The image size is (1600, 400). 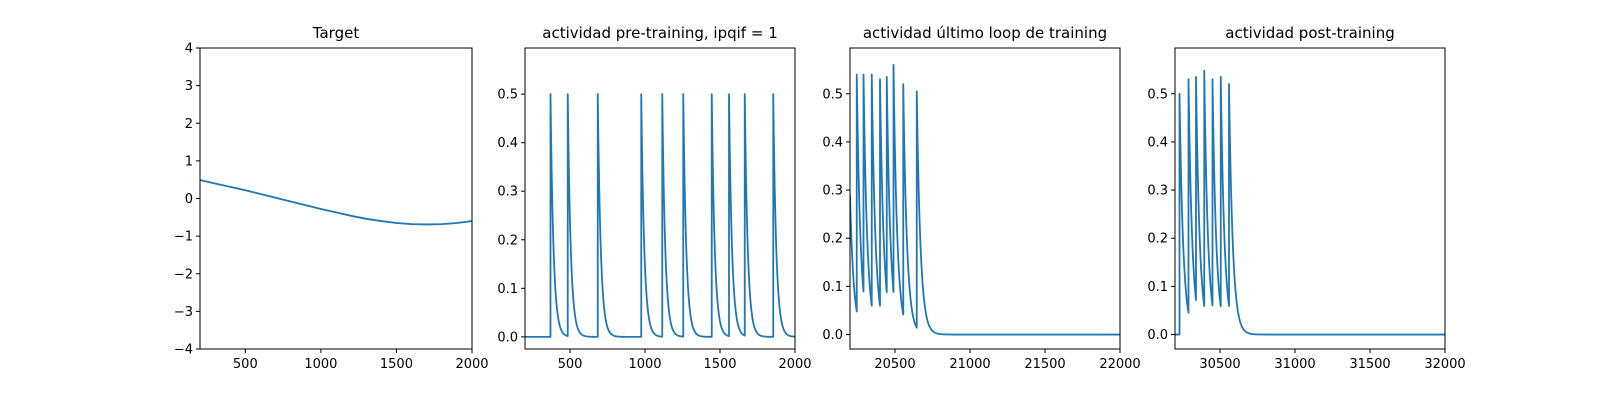 I want to click on x-tick-label: 21000, so click(x=969, y=364).